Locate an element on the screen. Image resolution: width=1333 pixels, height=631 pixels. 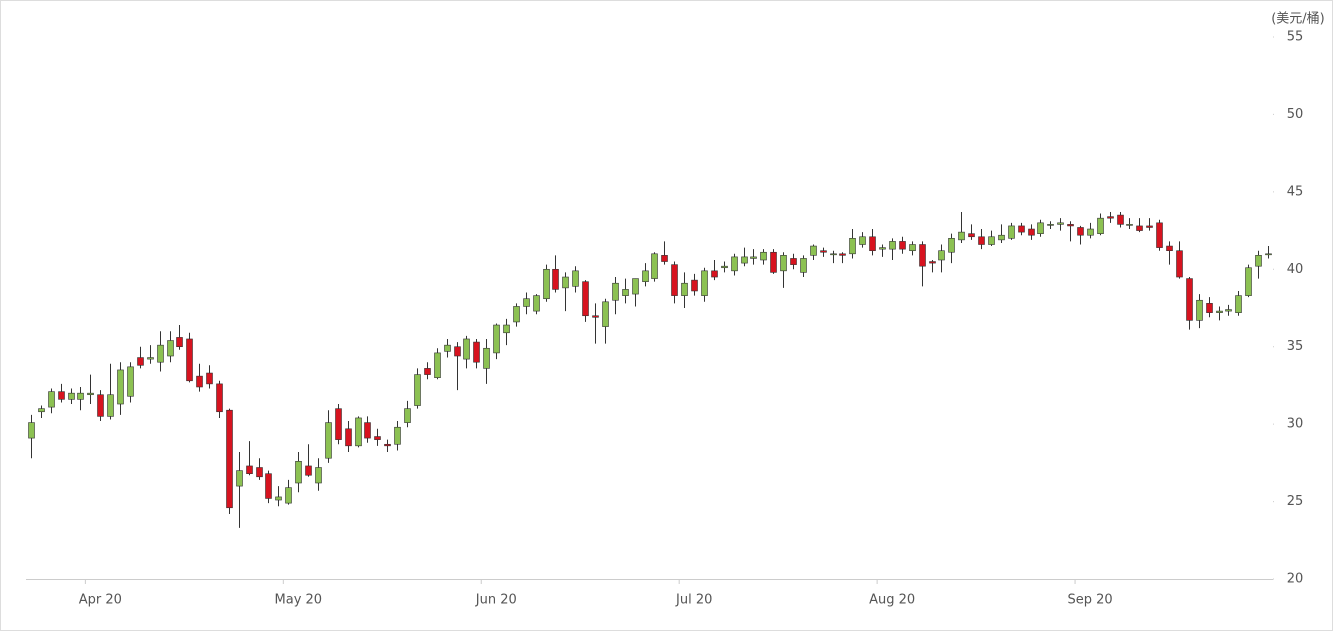
y-tick-label: 30 is located at coordinates (1295, 424).